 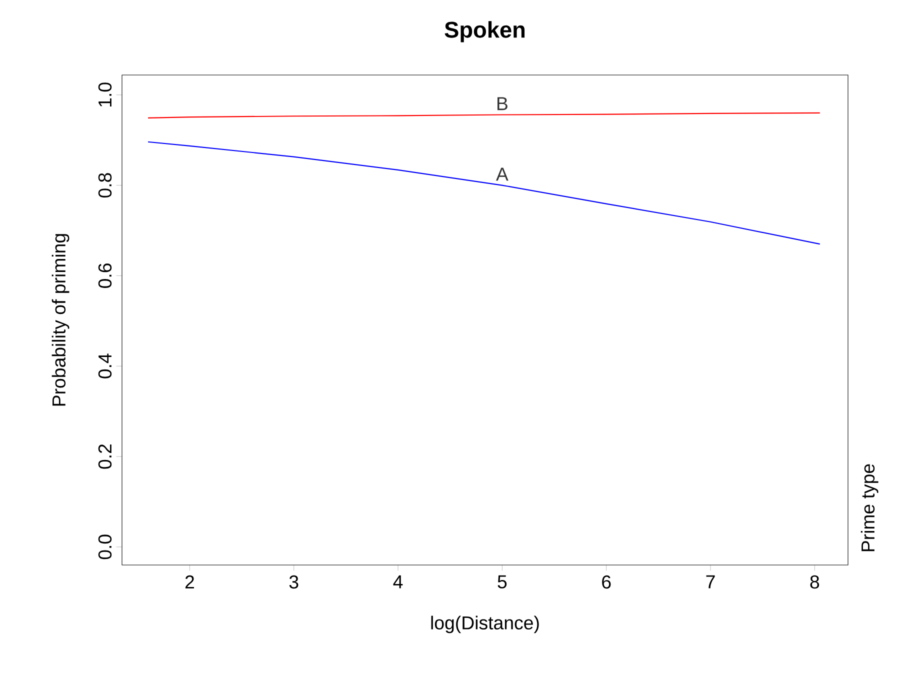 I want to click on y-axis-title: Probability of priming, so click(x=61, y=320).